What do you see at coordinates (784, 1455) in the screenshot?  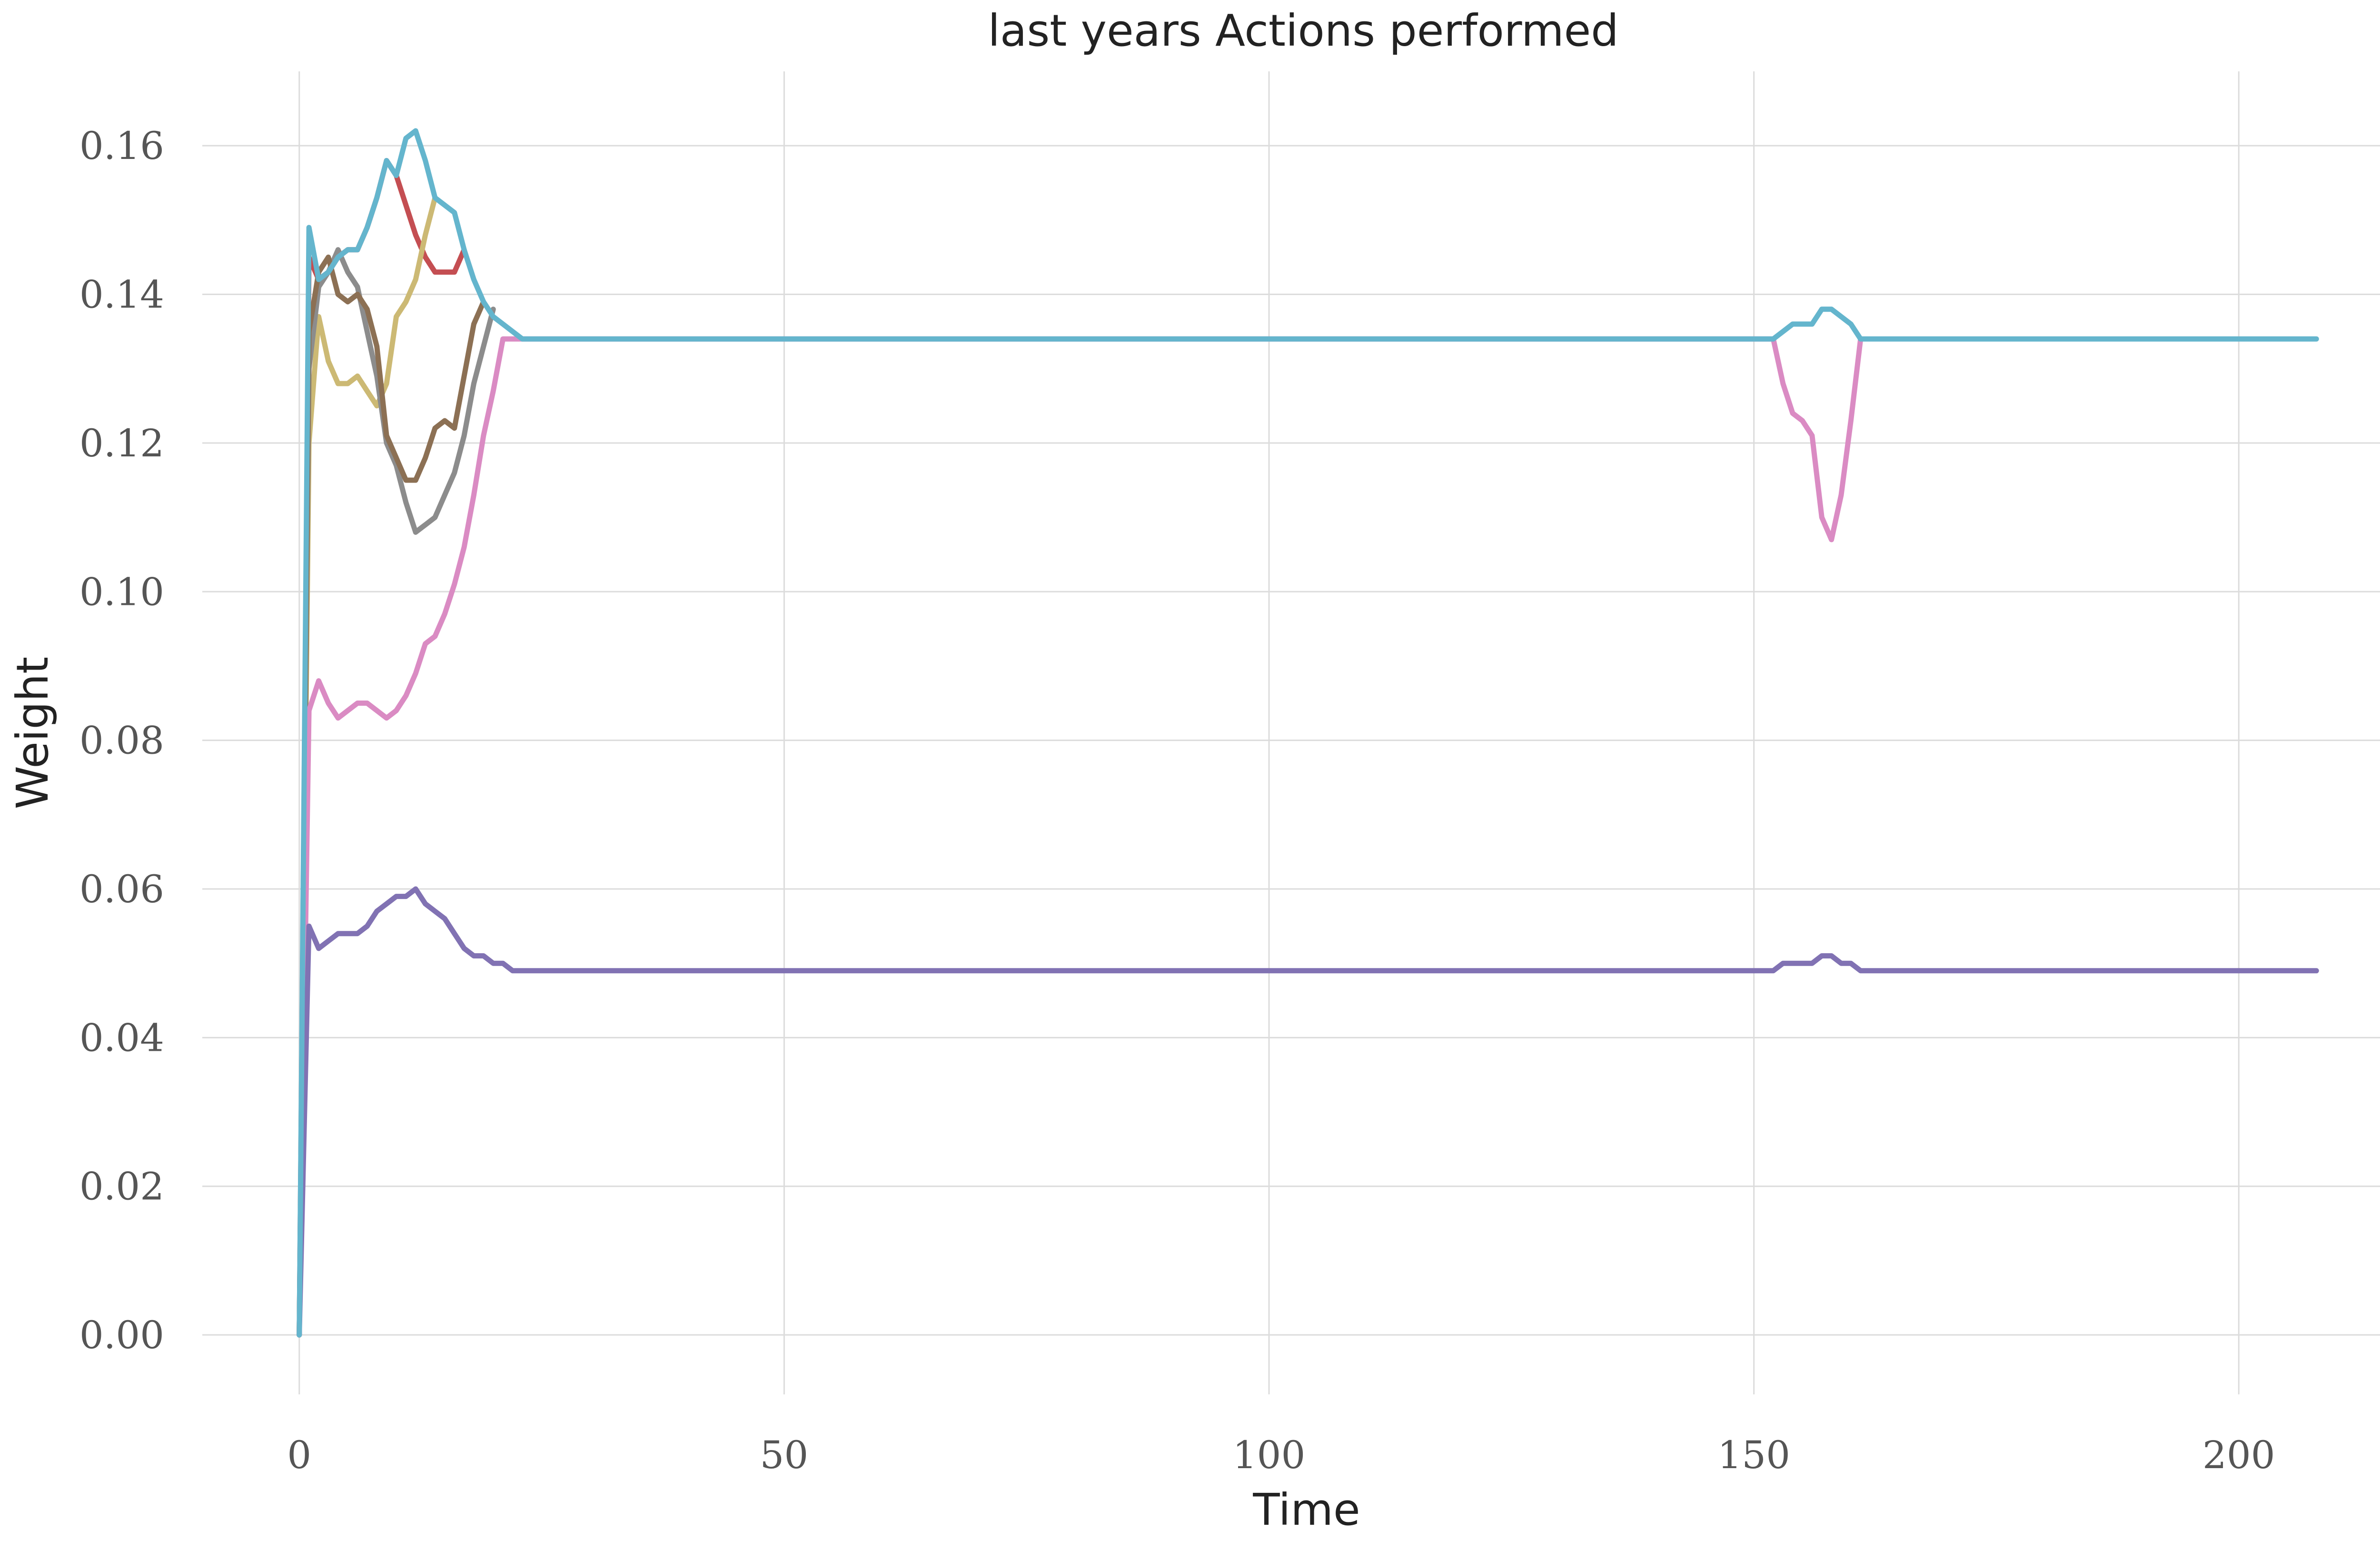 I see `x-tick-label: 50` at bounding box center [784, 1455].